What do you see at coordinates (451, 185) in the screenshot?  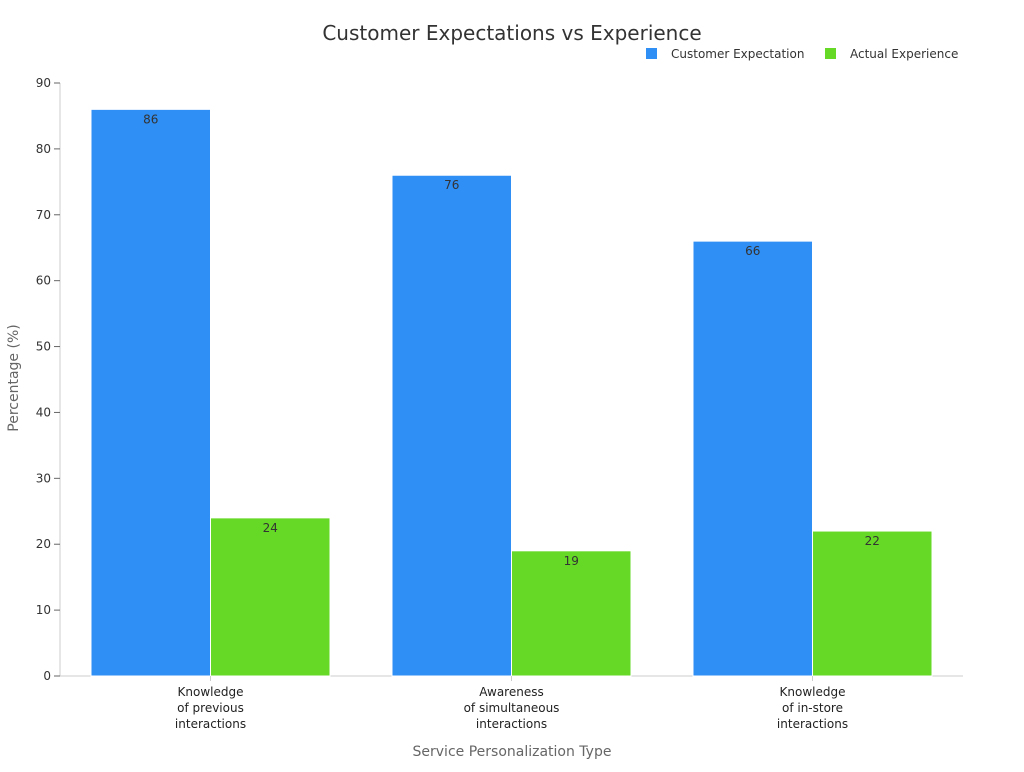 I see `data-label: 76` at bounding box center [451, 185].